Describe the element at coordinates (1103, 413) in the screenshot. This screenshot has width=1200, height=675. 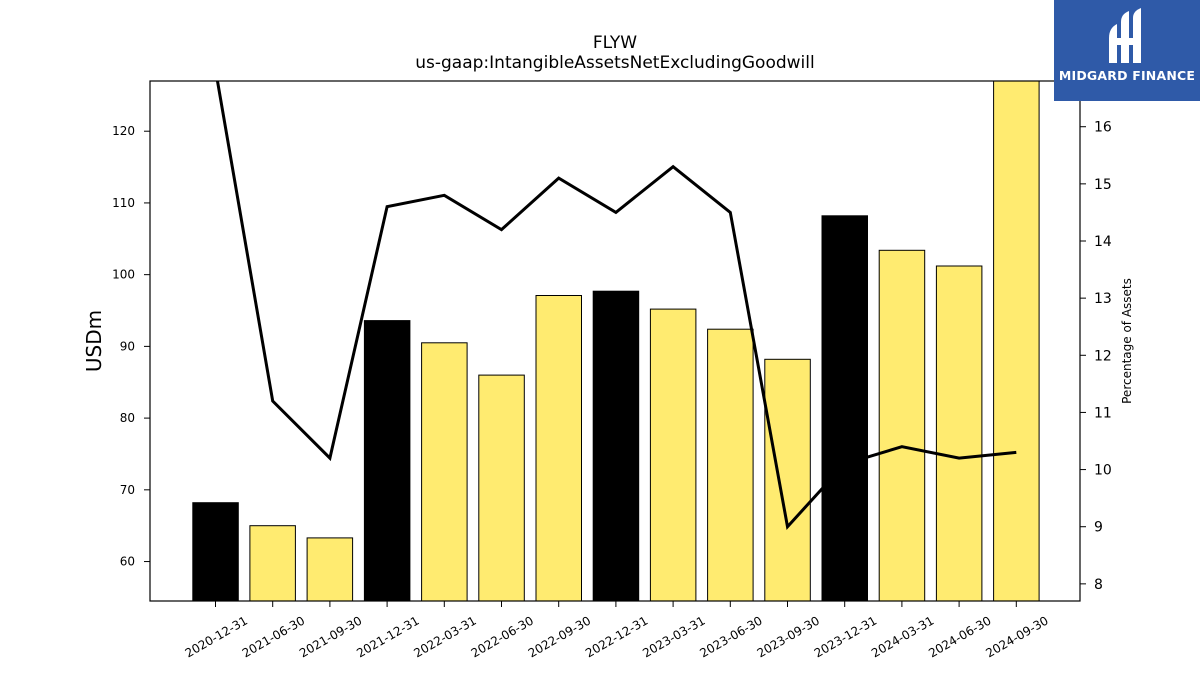
I see `y-right-tick-label: 11` at that location.